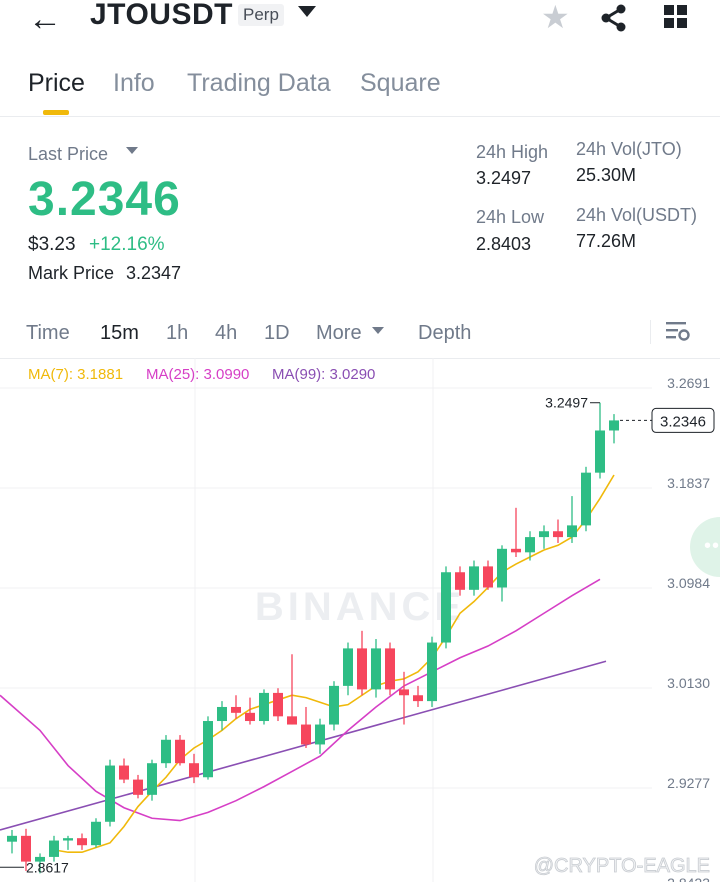  Describe the element at coordinates (504, 244) in the screenshot. I see `low-value: 2.8403` at that location.